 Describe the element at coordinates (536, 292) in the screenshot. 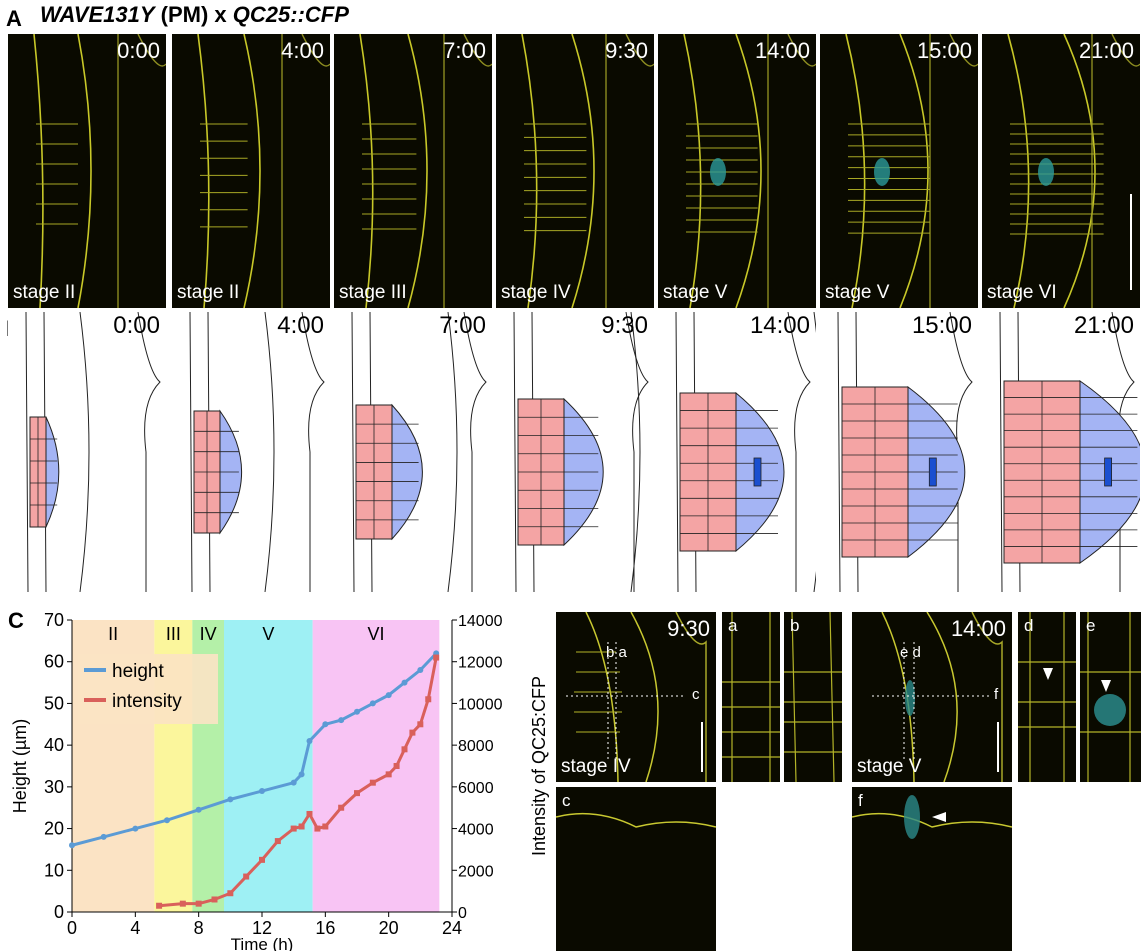

I see `frame-a-stage-3: stage IV` at that location.